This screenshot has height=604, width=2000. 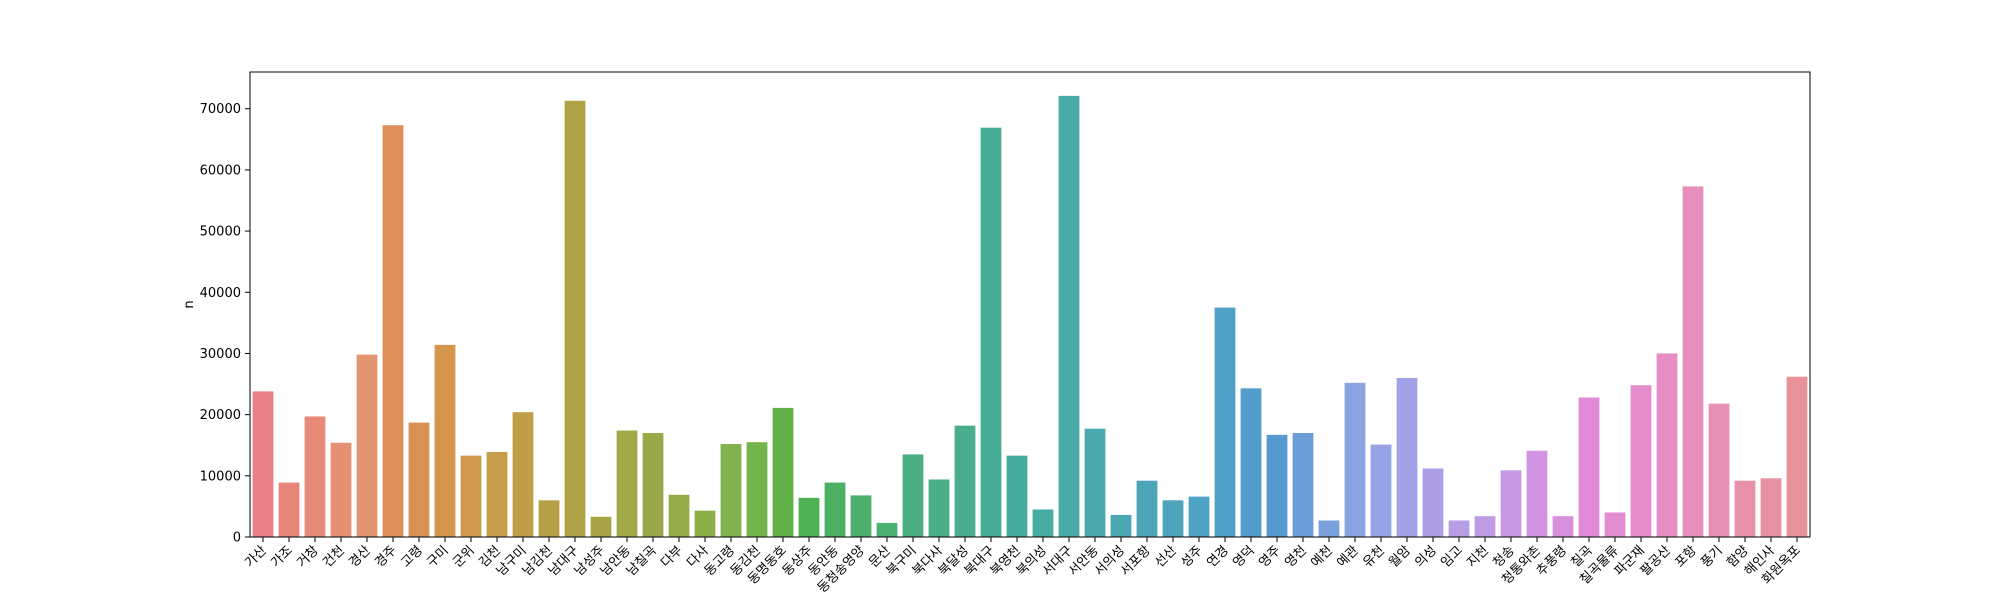 I want to click on y-tick-label: 10000, so click(x=220, y=476).